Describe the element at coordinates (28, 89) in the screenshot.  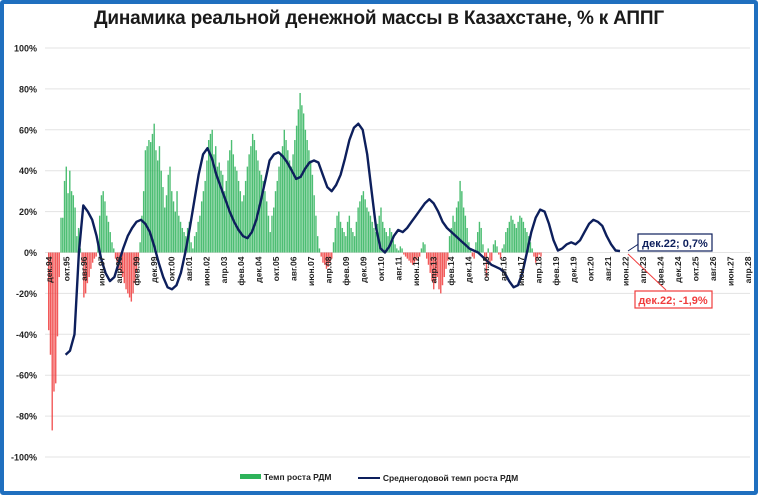
I see `svg-text: 80%` at that location.